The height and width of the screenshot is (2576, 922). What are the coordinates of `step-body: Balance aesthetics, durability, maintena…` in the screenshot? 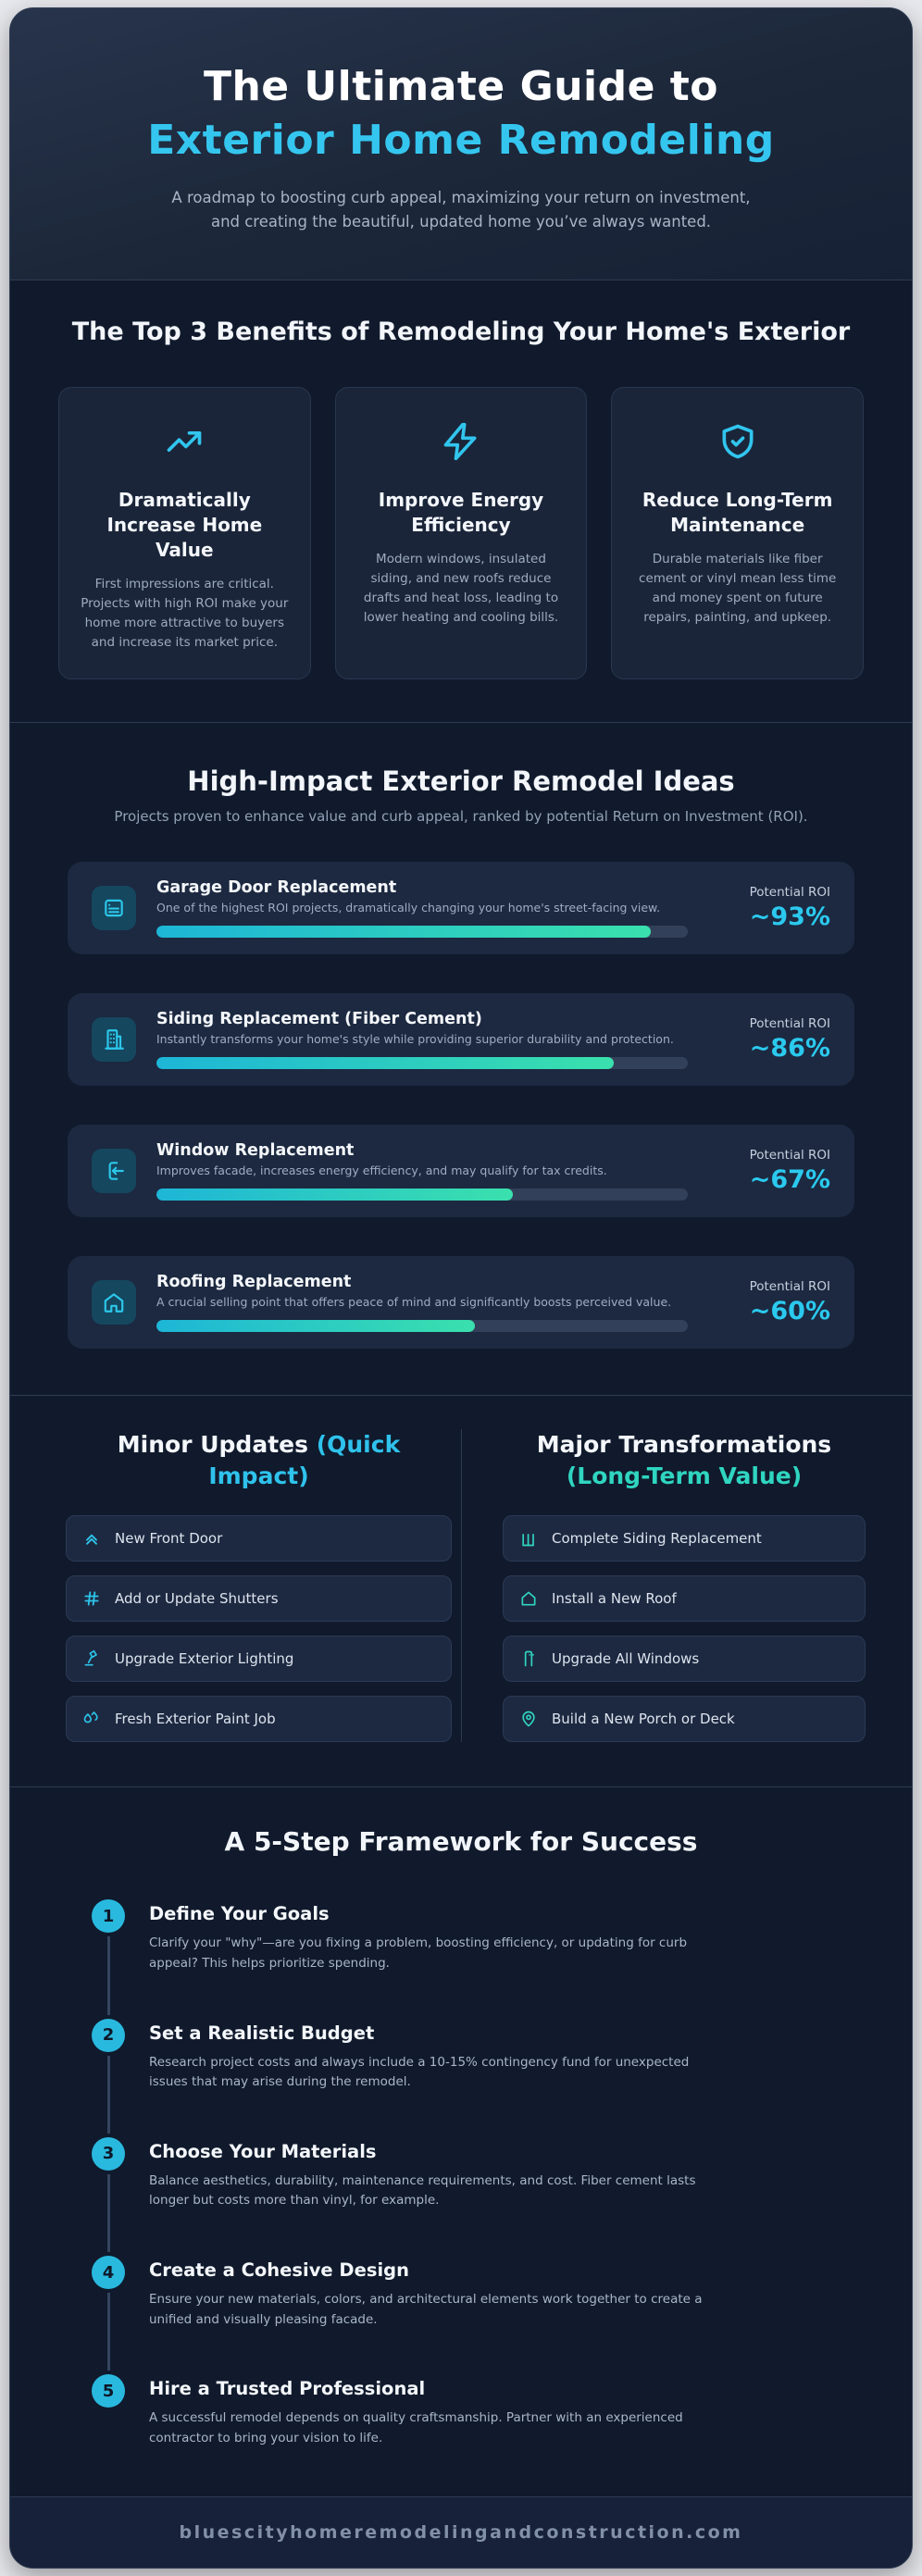 It's located at (422, 2190).